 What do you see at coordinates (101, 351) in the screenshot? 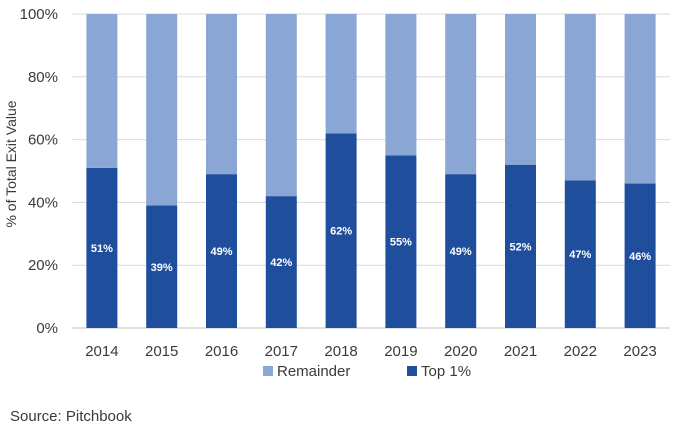
I see `x-tick-label: 2014` at bounding box center [101, 351].